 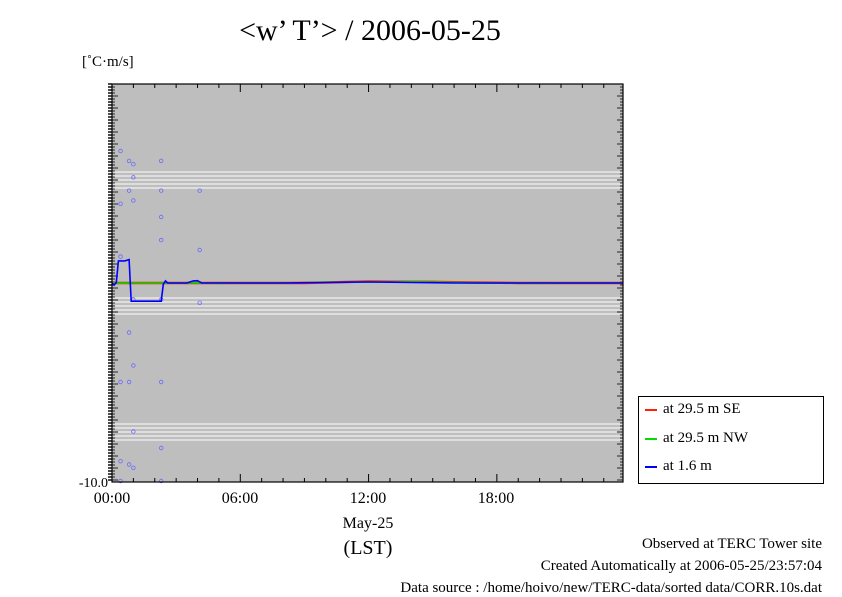 I want to click on legend-label: at 1.6 m, so click(x=687, y=466).